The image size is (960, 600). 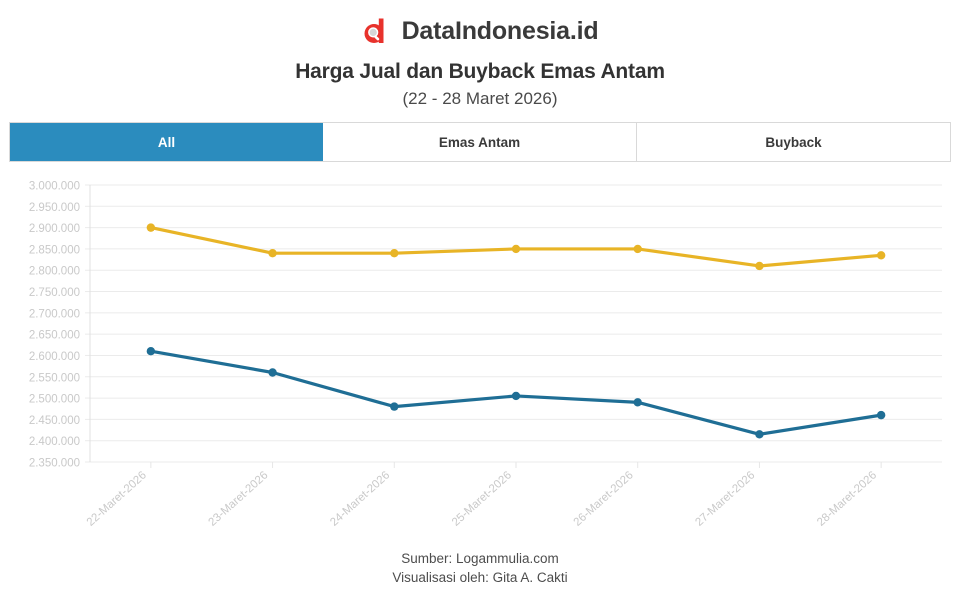 What do you see at coordinates (604, 498) in the screenshot?
I see `x-axis-label: 26-Maret-2026` at bounding box center [604, 498].